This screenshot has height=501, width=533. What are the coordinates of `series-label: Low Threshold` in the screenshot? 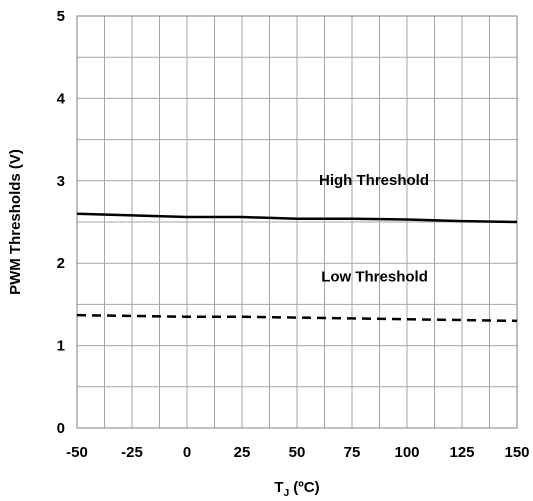 It's located at (374, 276).